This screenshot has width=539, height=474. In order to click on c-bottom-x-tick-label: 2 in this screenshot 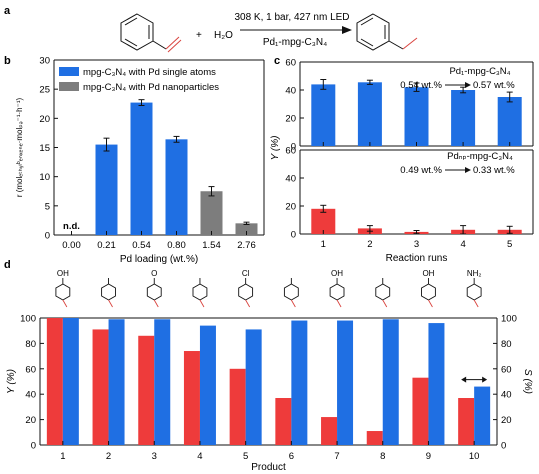, I will do `click(369, 244)`.